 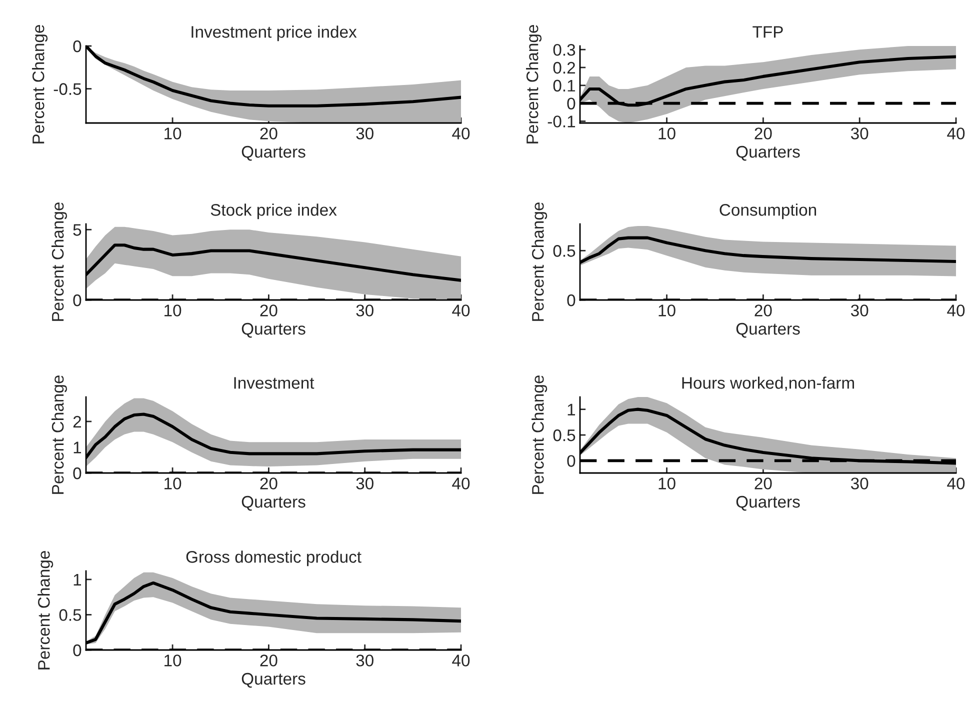 I want to click on chart-title: Hours worked,non-farm, so click(x=768, y=383).